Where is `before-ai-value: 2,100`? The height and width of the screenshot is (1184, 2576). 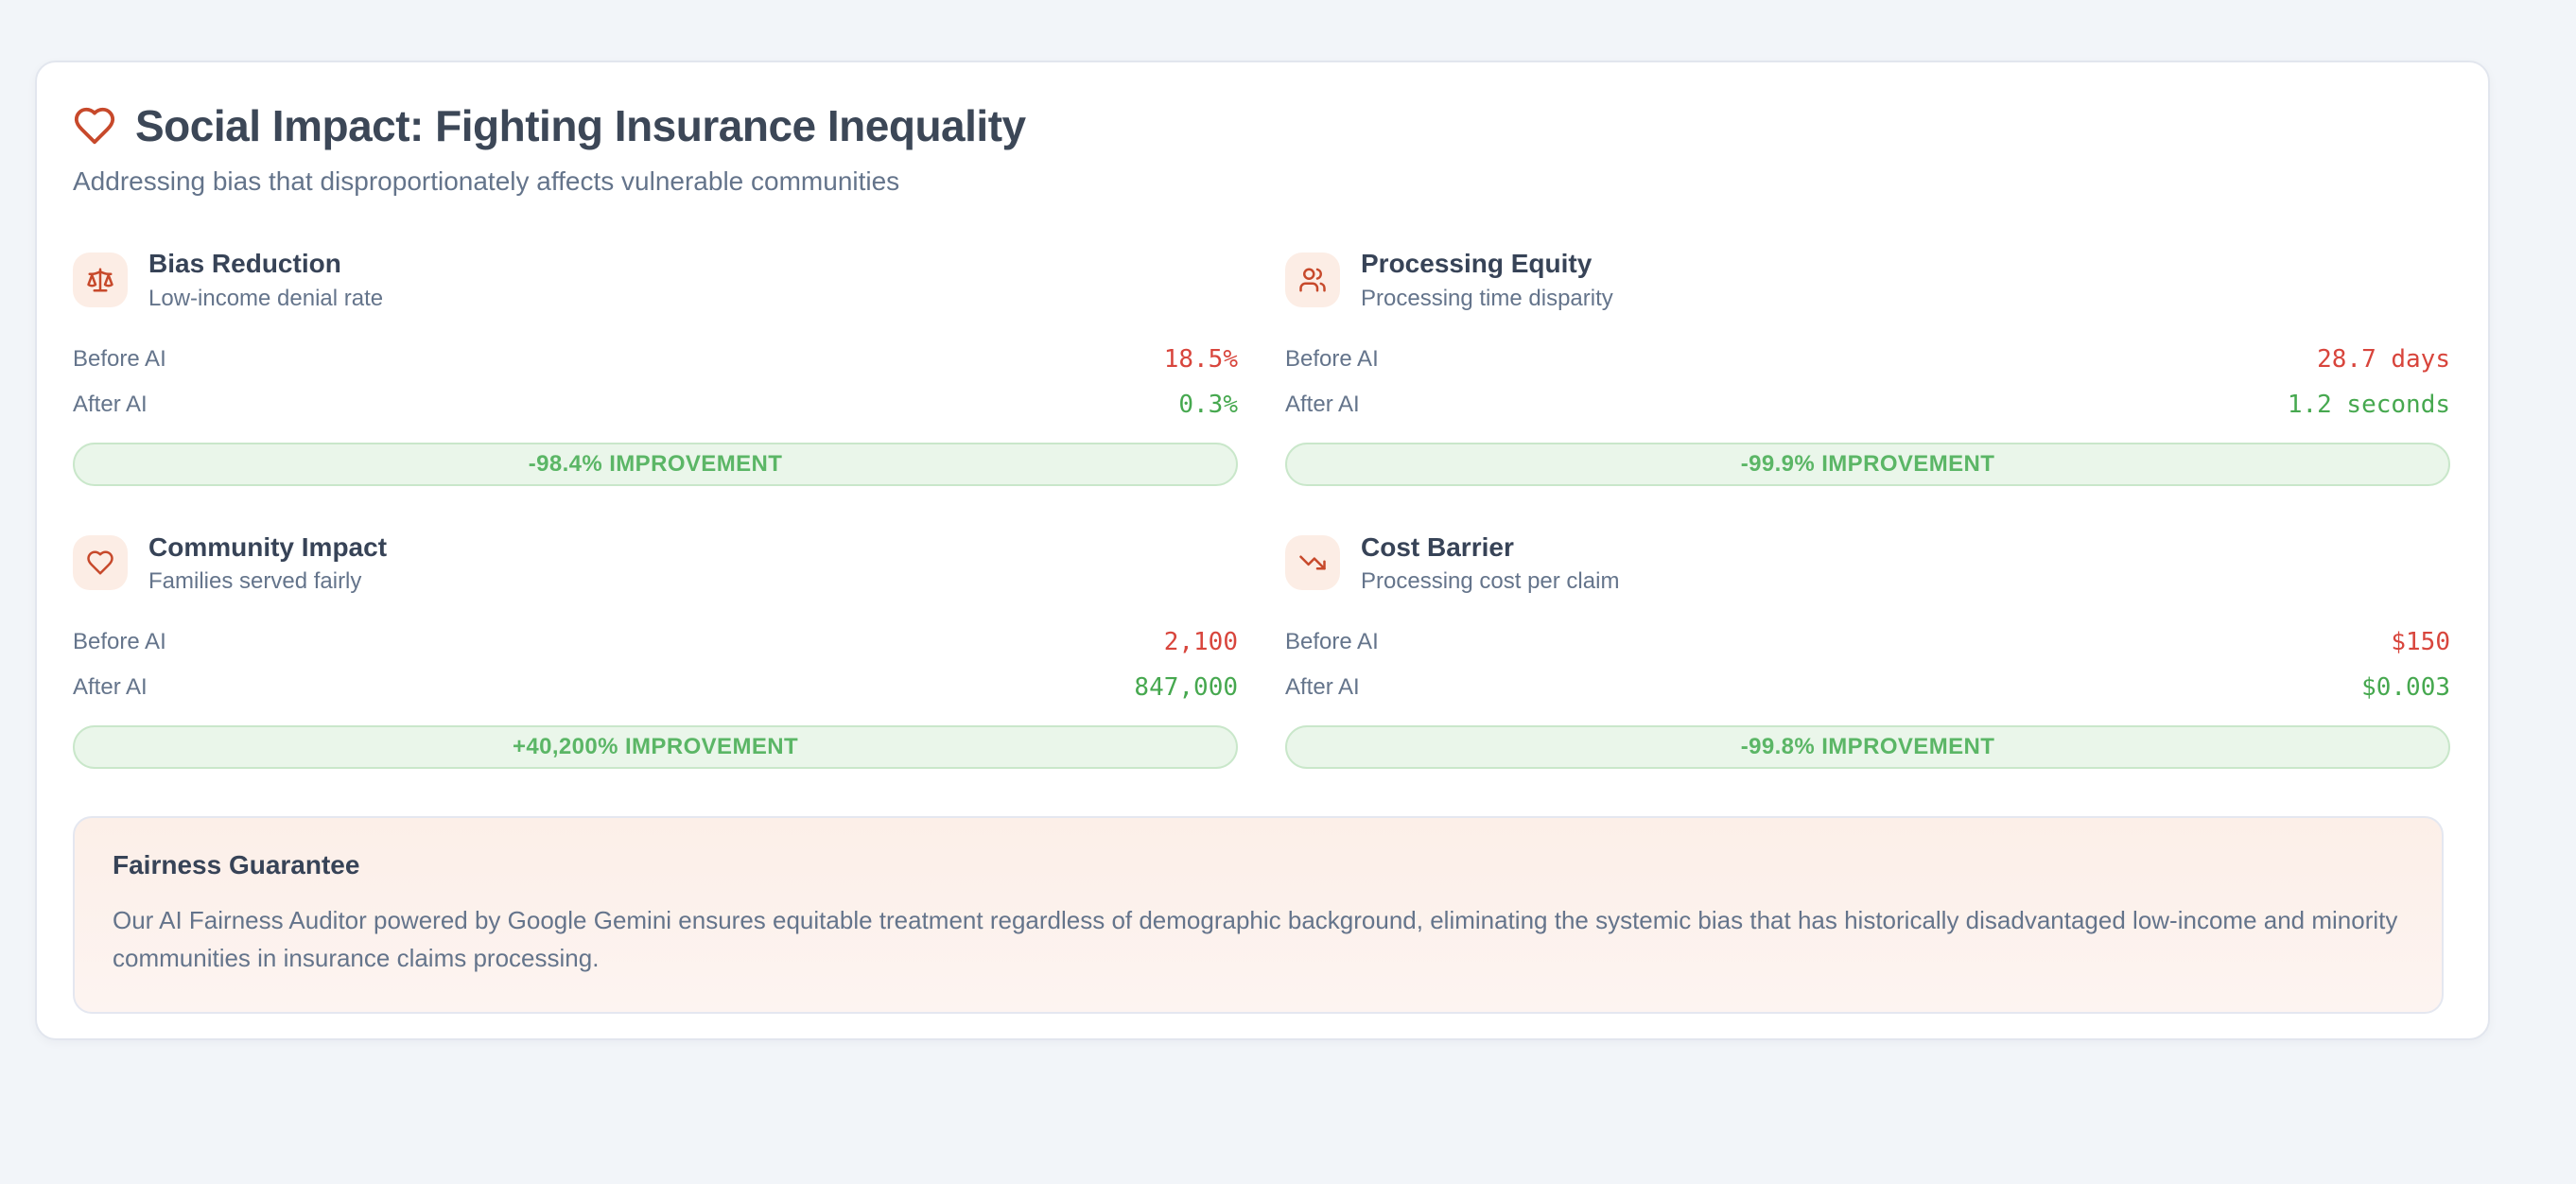 before-ai-value: 2,100 is located at coordinates (1200, 642).